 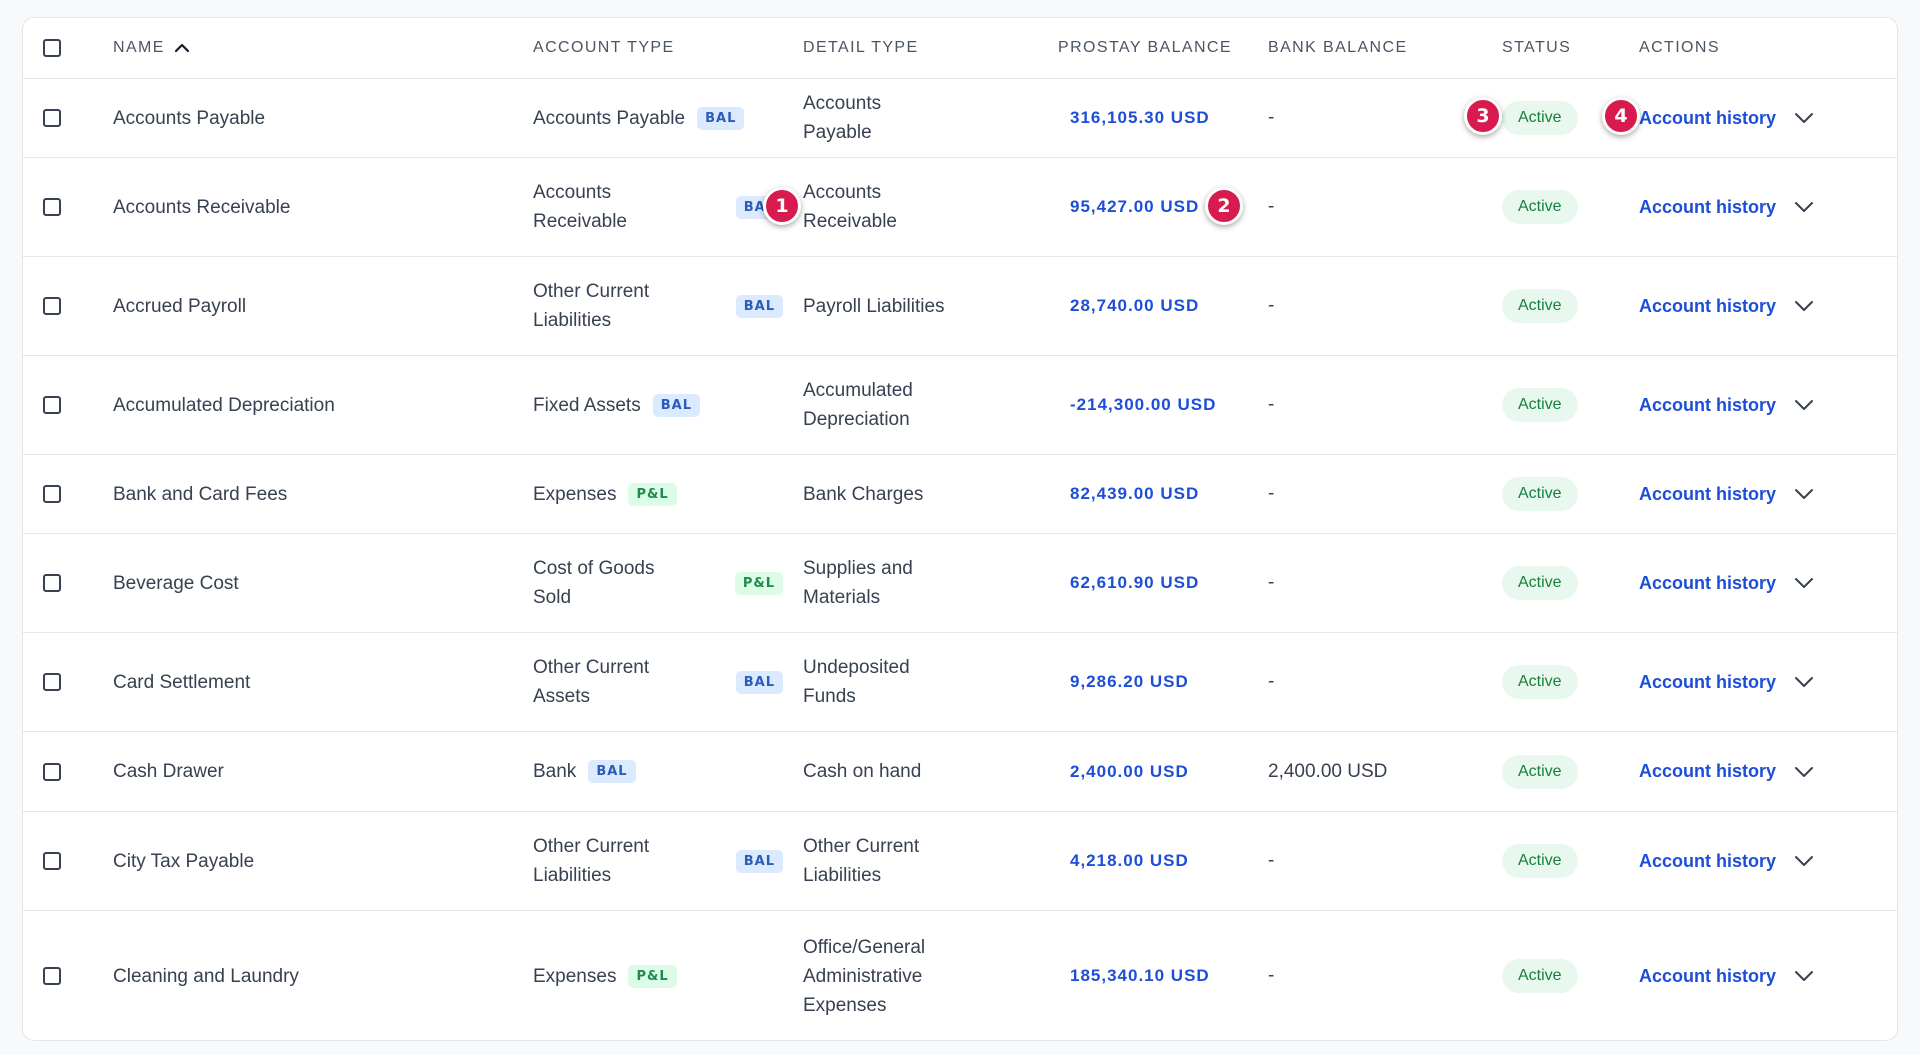 What do you see at coordinates (575, 494) in the screenshot?
I see `account-type: Expenses` at bounding box center [575, 494].